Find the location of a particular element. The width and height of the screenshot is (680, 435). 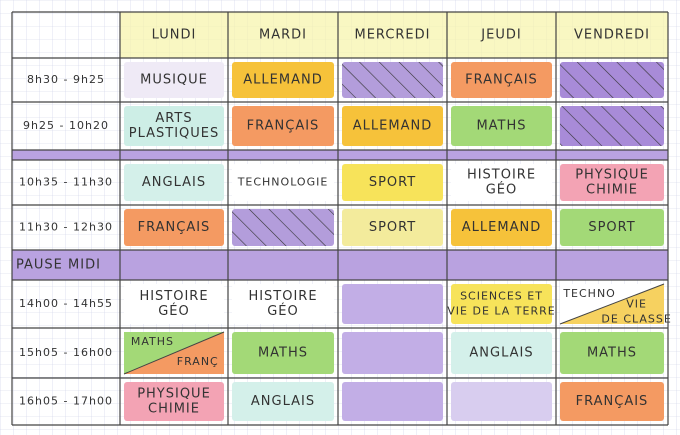

cell-text: DE CLASSE is located at coordinates (636, 319).